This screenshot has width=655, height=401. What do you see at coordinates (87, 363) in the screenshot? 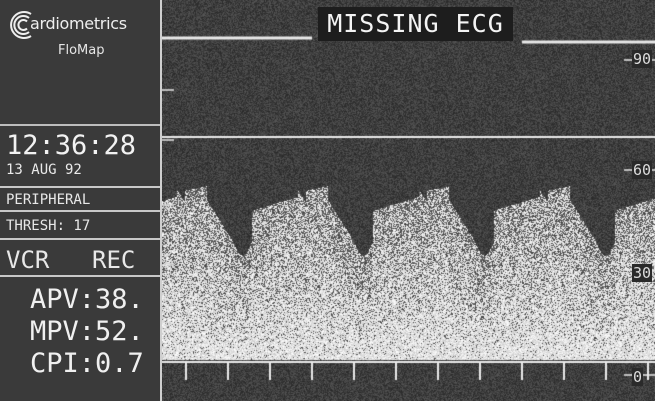
I see `cpi-readout: CPI:0.7` at bounding box center [87, 363].